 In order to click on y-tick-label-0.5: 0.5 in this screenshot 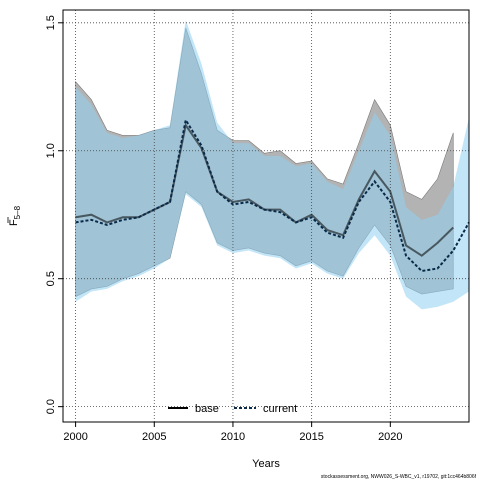, I will do `click(51, 278)`.